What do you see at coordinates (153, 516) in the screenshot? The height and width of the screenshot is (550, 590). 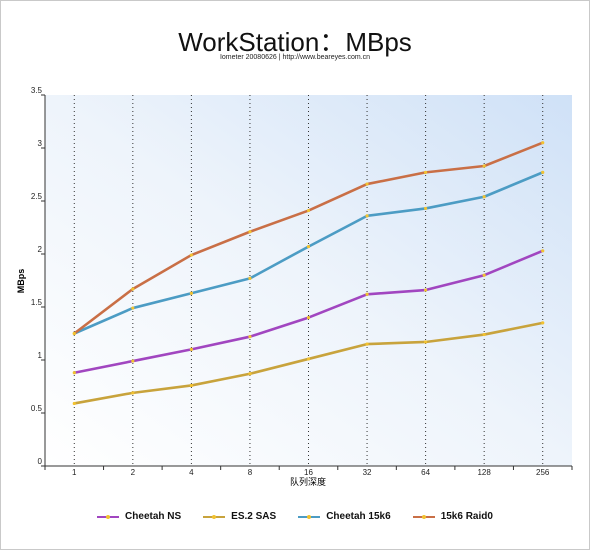 I see `legend-label: Cheetah NS` at bounding box center [153, 516].